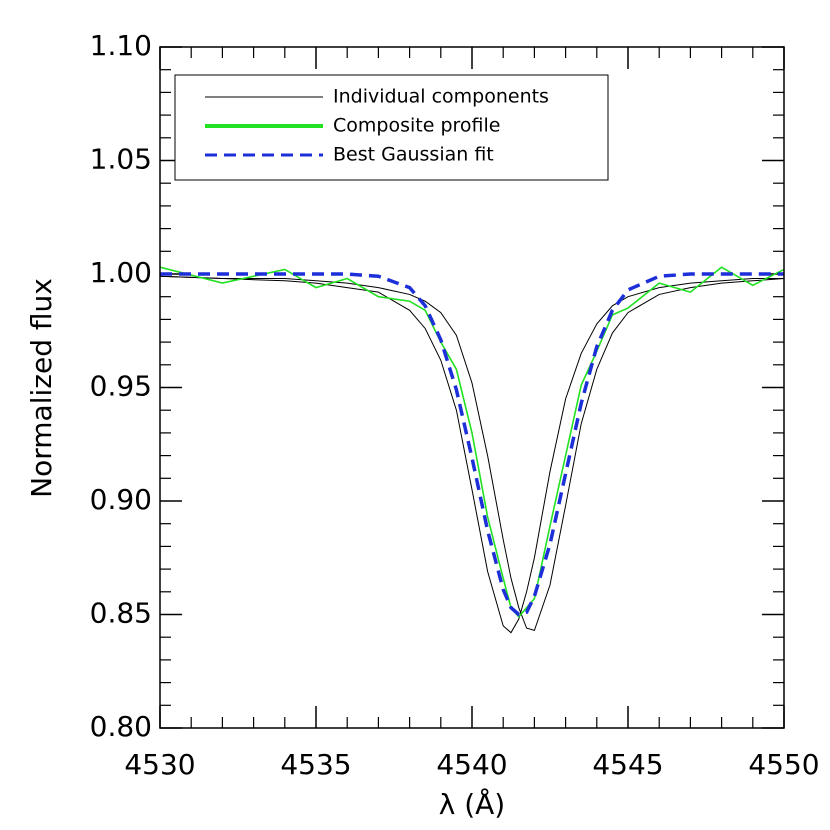 The width and height of the screenshot is (830, 830). I want to click on y-tick-label: 1.00, so click(121, 272).